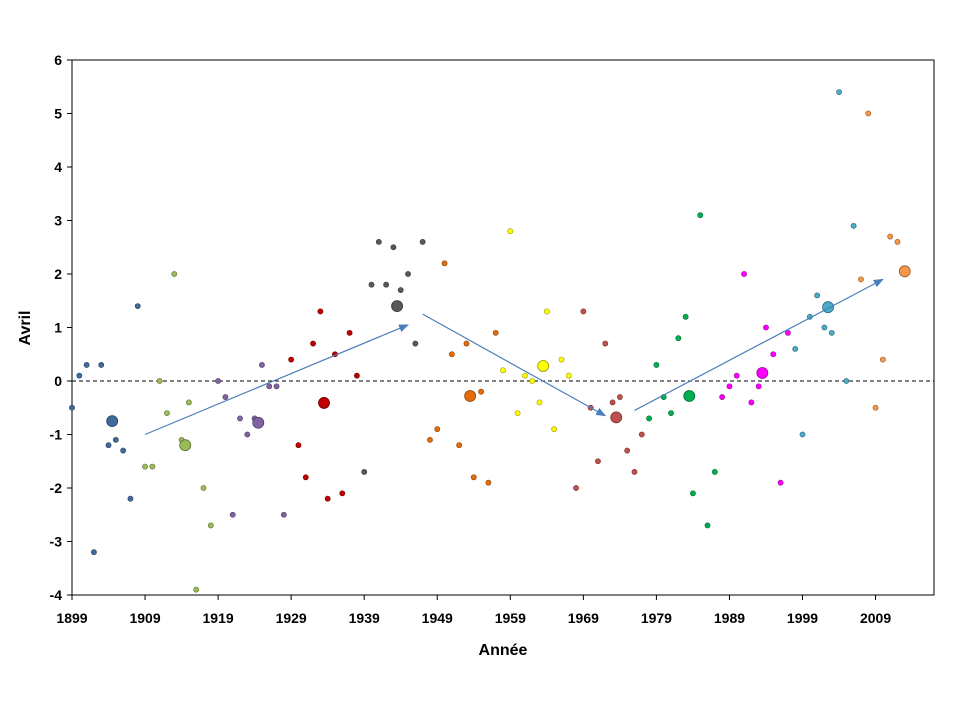 This screenshot has width=960, height=720. Describe the element at coordinates (144, 618) in the screenshot. I see `x-tick-label: 1909` at that location.